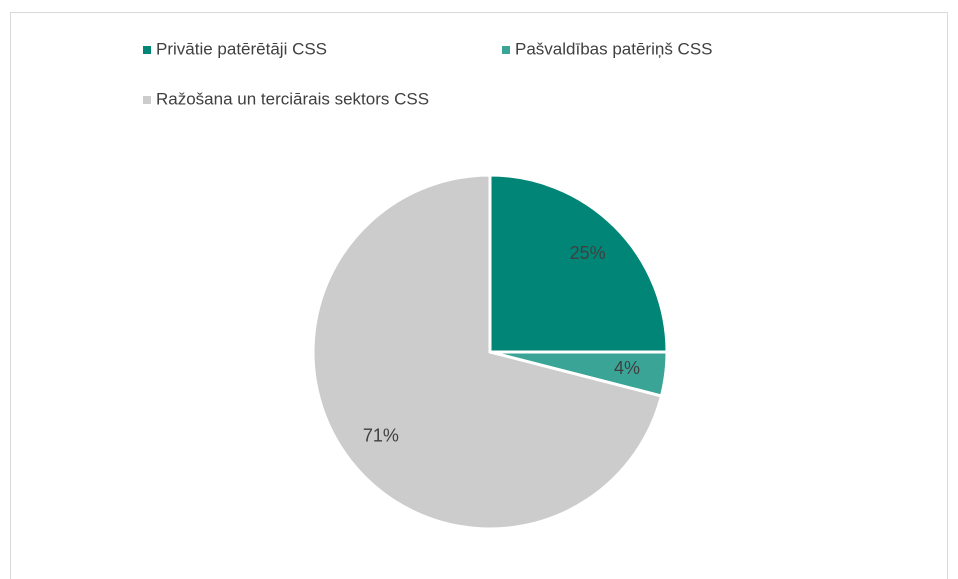 The width and height of the screenshot is (958, 579). I want to click on data-label: 25%, so click(588, 253).